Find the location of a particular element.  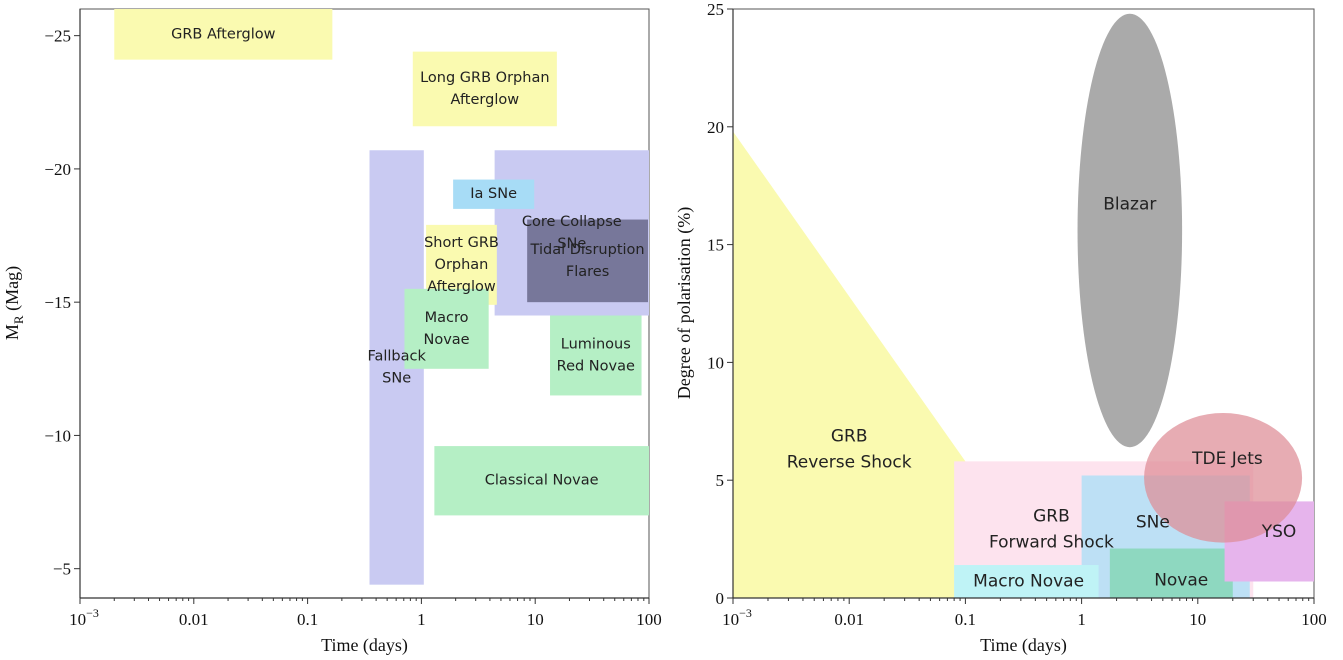

y-tick-label-3: 15 is located at coordinates (715, 245).